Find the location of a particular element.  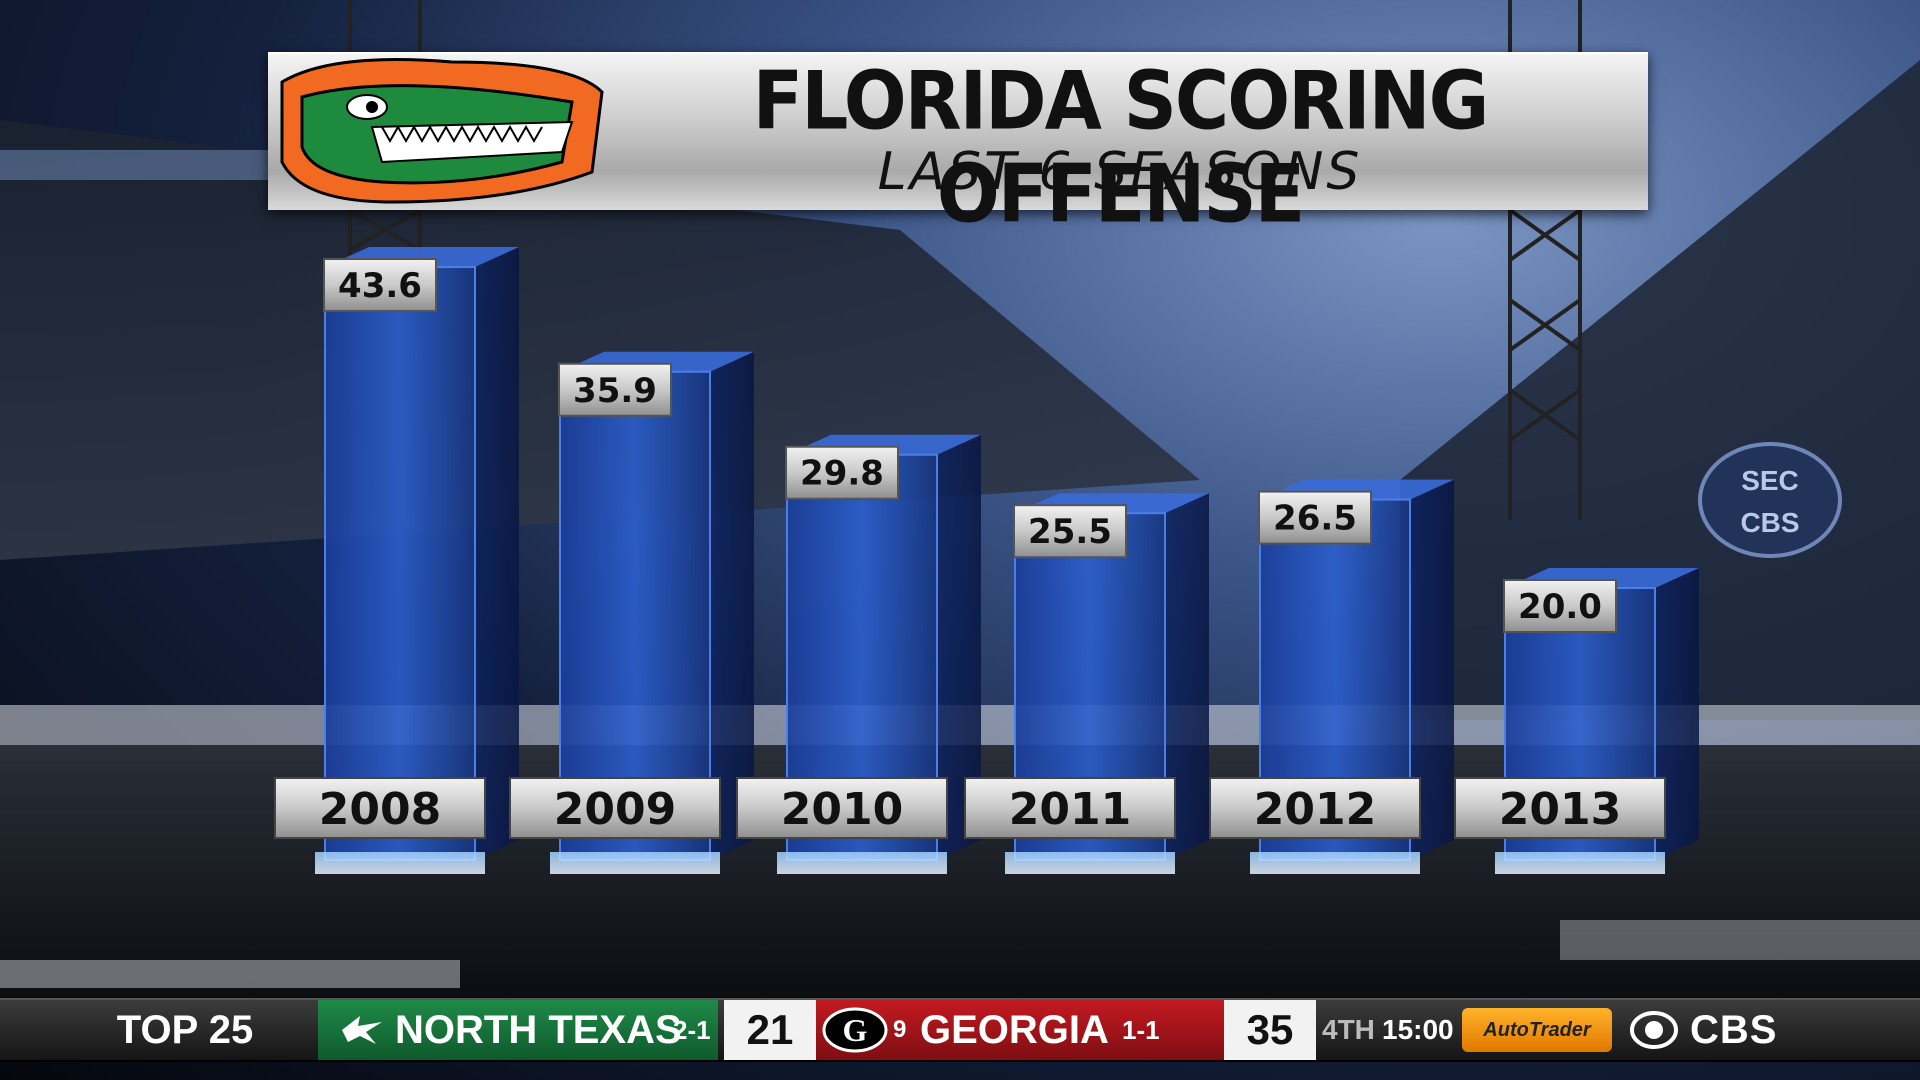

category-label-2012: 2012 is located at coordinates (1315, 809).